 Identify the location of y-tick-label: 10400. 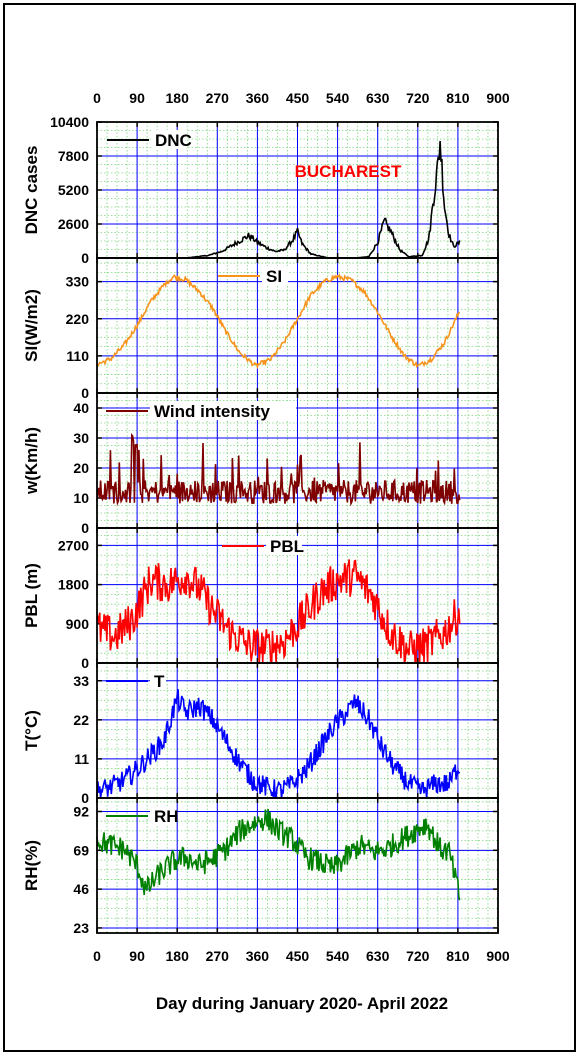
(69, 122).